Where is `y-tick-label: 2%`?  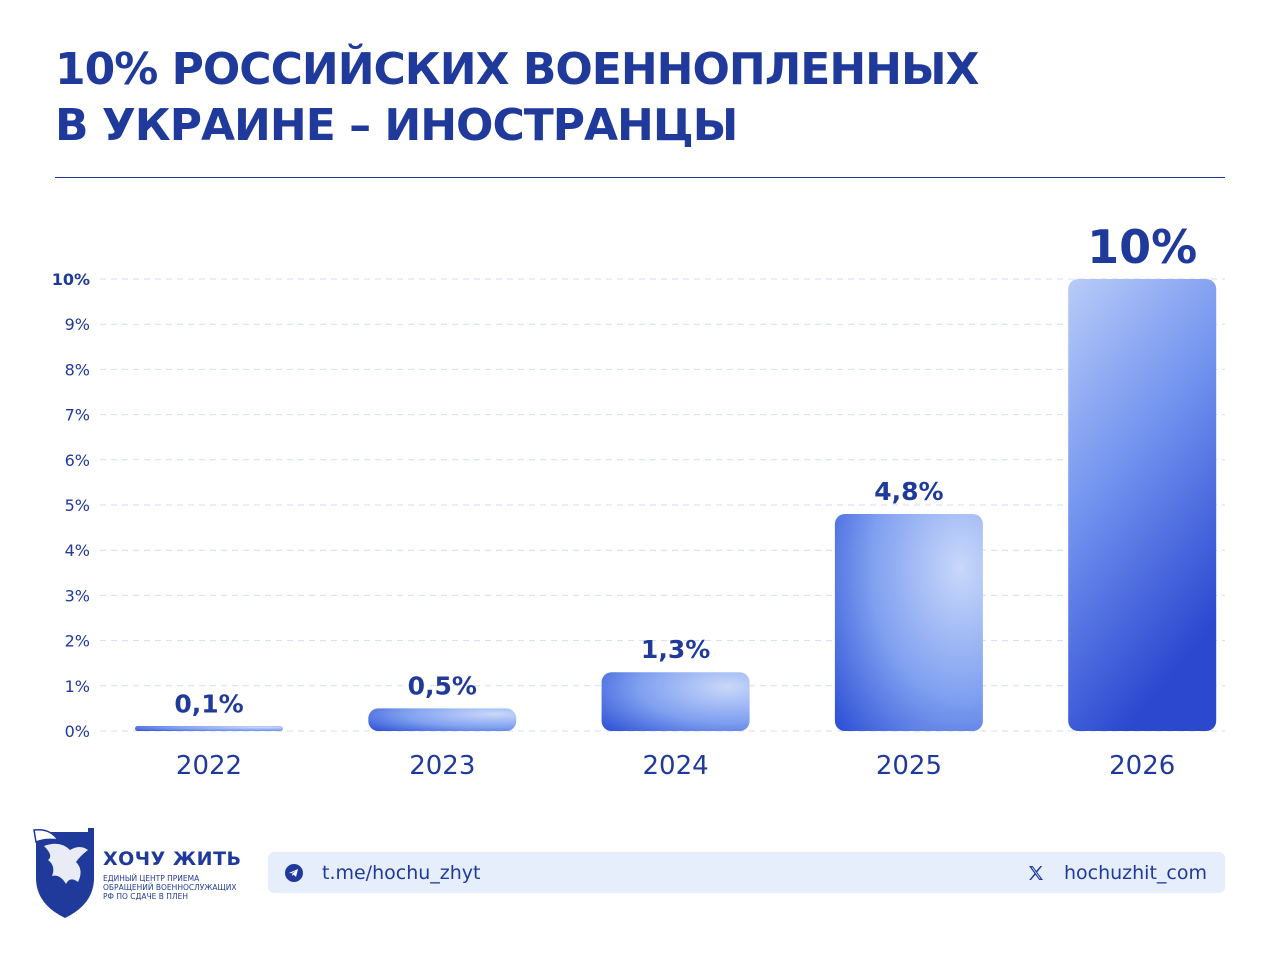
y-tick-label: 2% is located at coordinates (77, 641).